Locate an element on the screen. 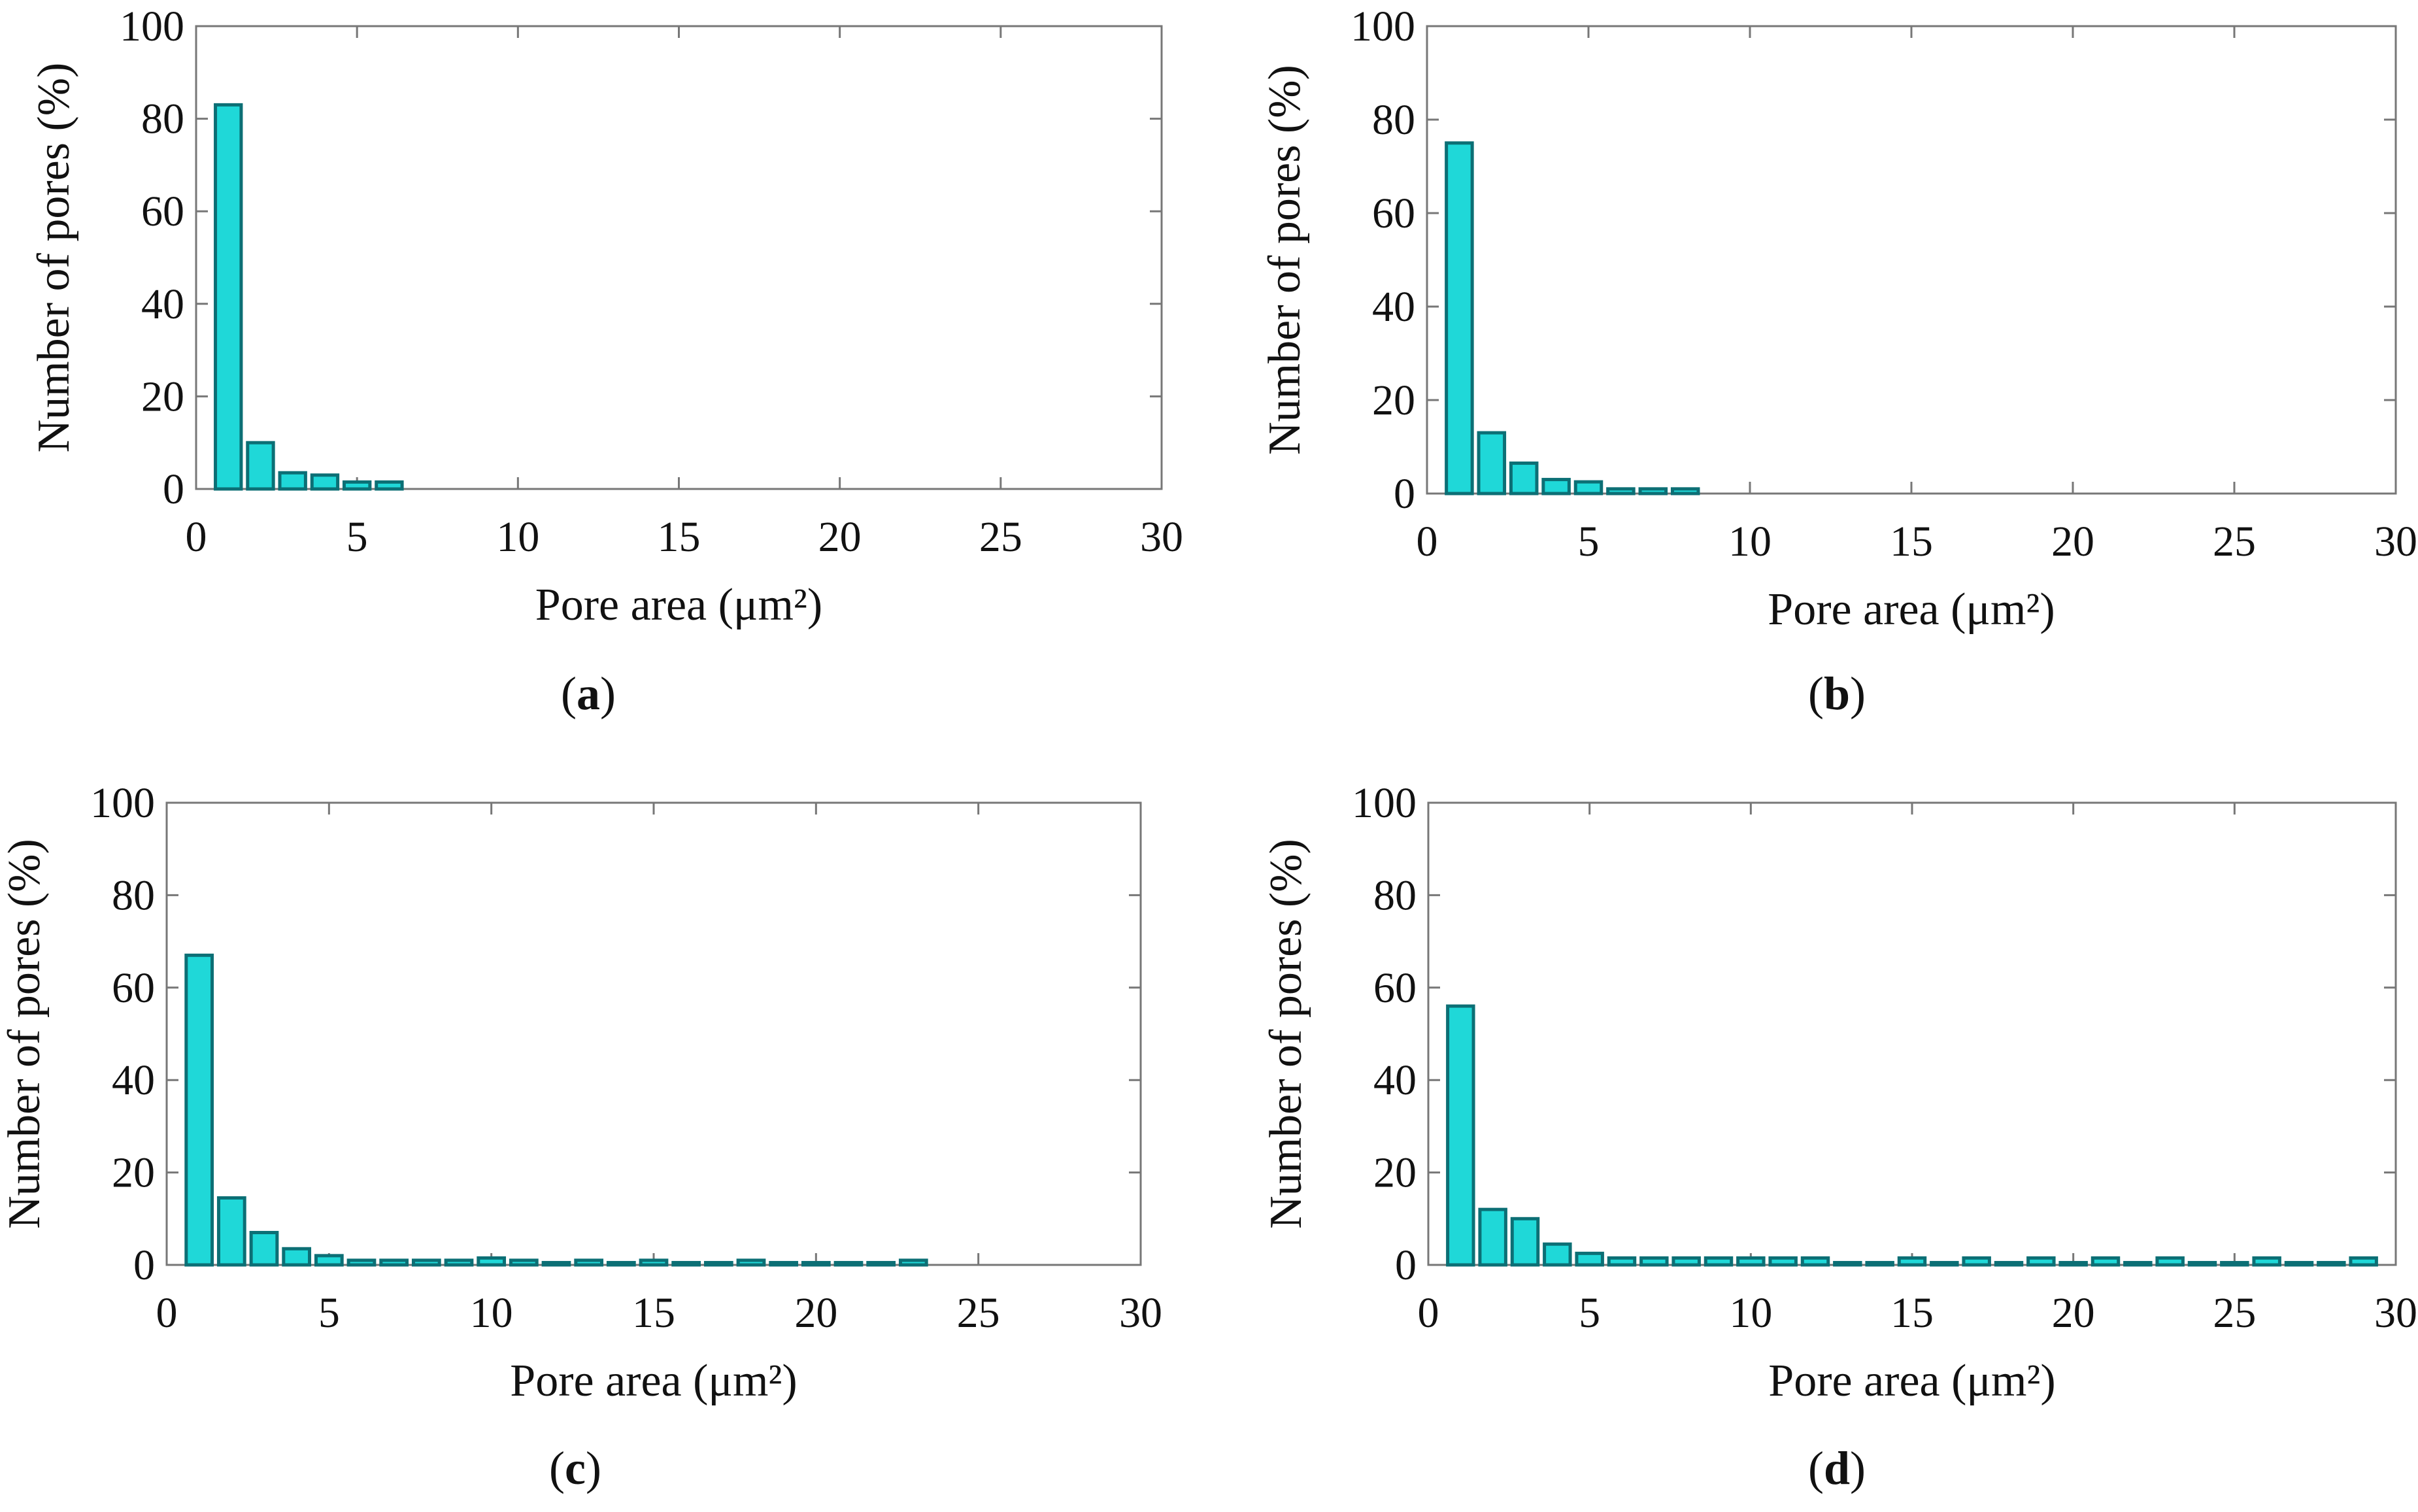 This screenshot has width=2418, height=1512. panel-caption: (d) is located at coordinates (1837, 1468).